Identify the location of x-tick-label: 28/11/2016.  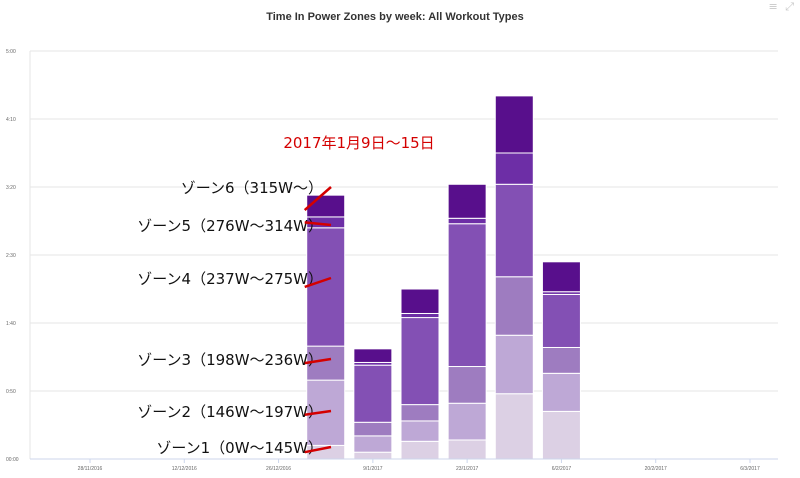
(90, 469).